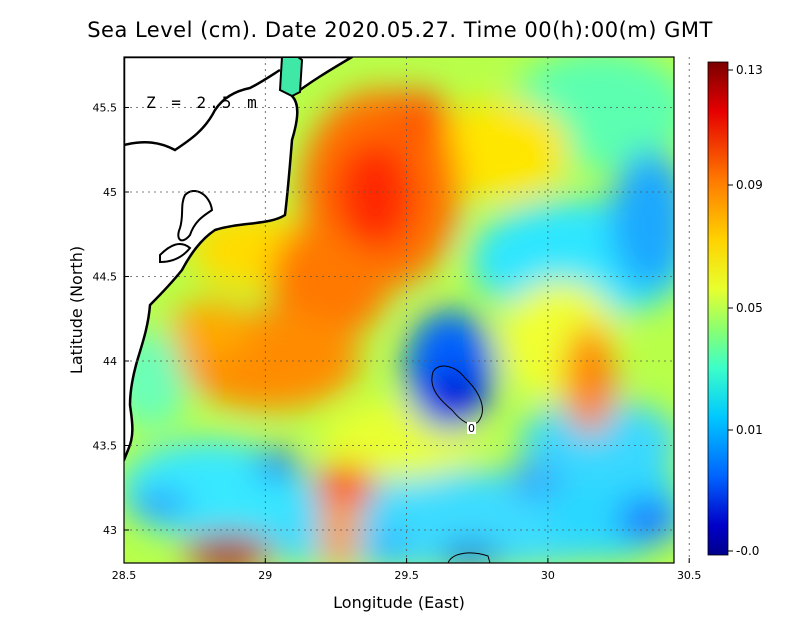 The width and height of the screenshot is (800, 618). I want to click on lagoon, so click(175, 253).